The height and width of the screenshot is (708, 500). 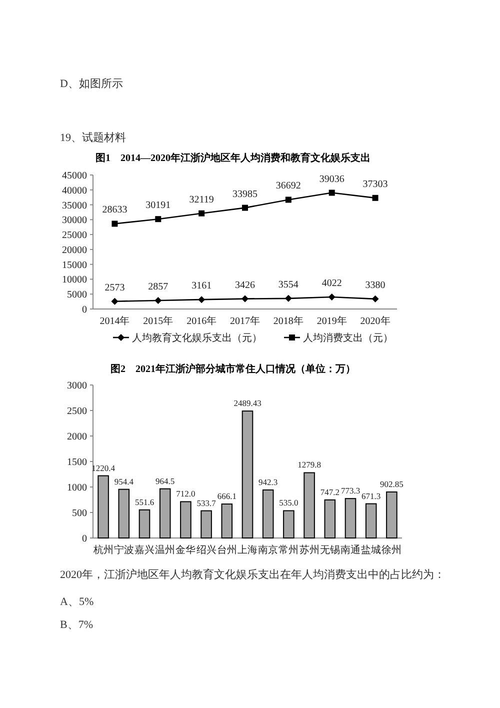 What do you see at coordinates (124, 481) in the screenshot?
I see `data-label: 954.4` at bounding box center [124, 481].